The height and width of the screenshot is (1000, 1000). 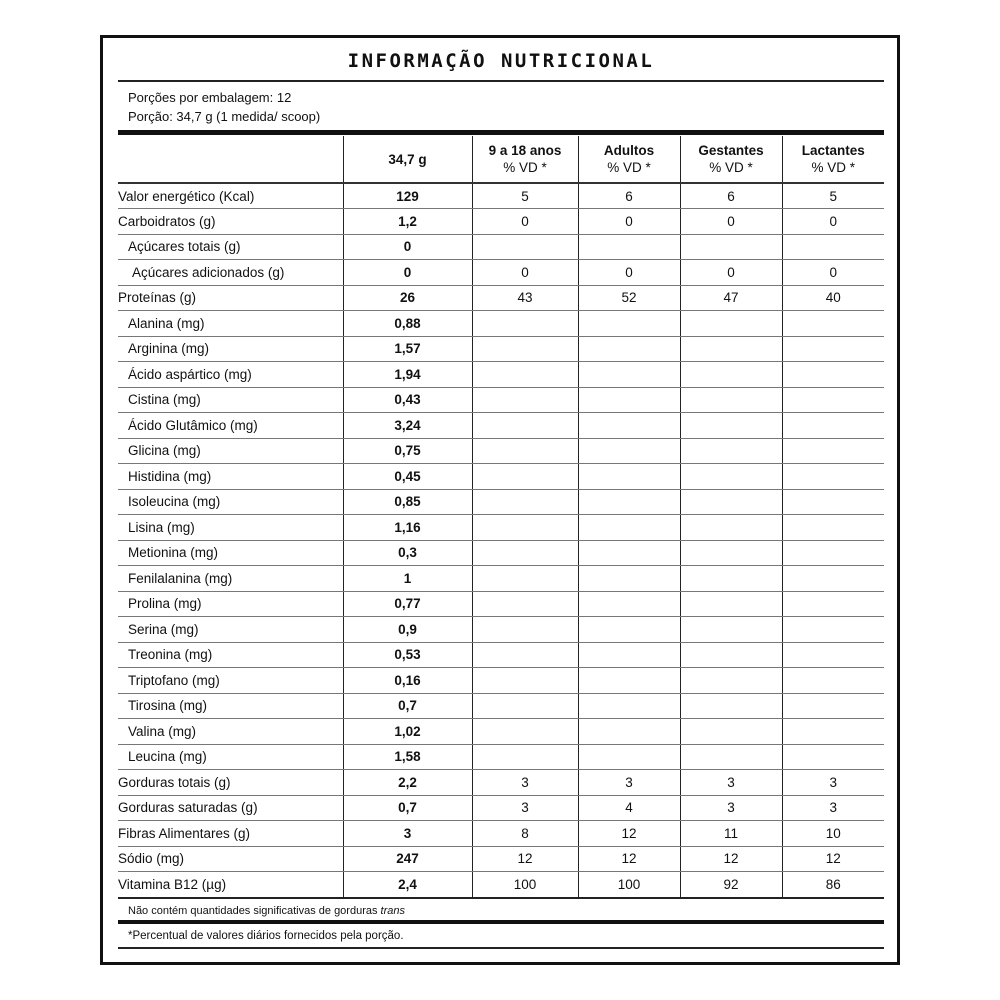 What do you see at coordinates (407, 323) in the screenshot?
I see `nutrient-amount: 0,88` at bounding box center [407, 323].